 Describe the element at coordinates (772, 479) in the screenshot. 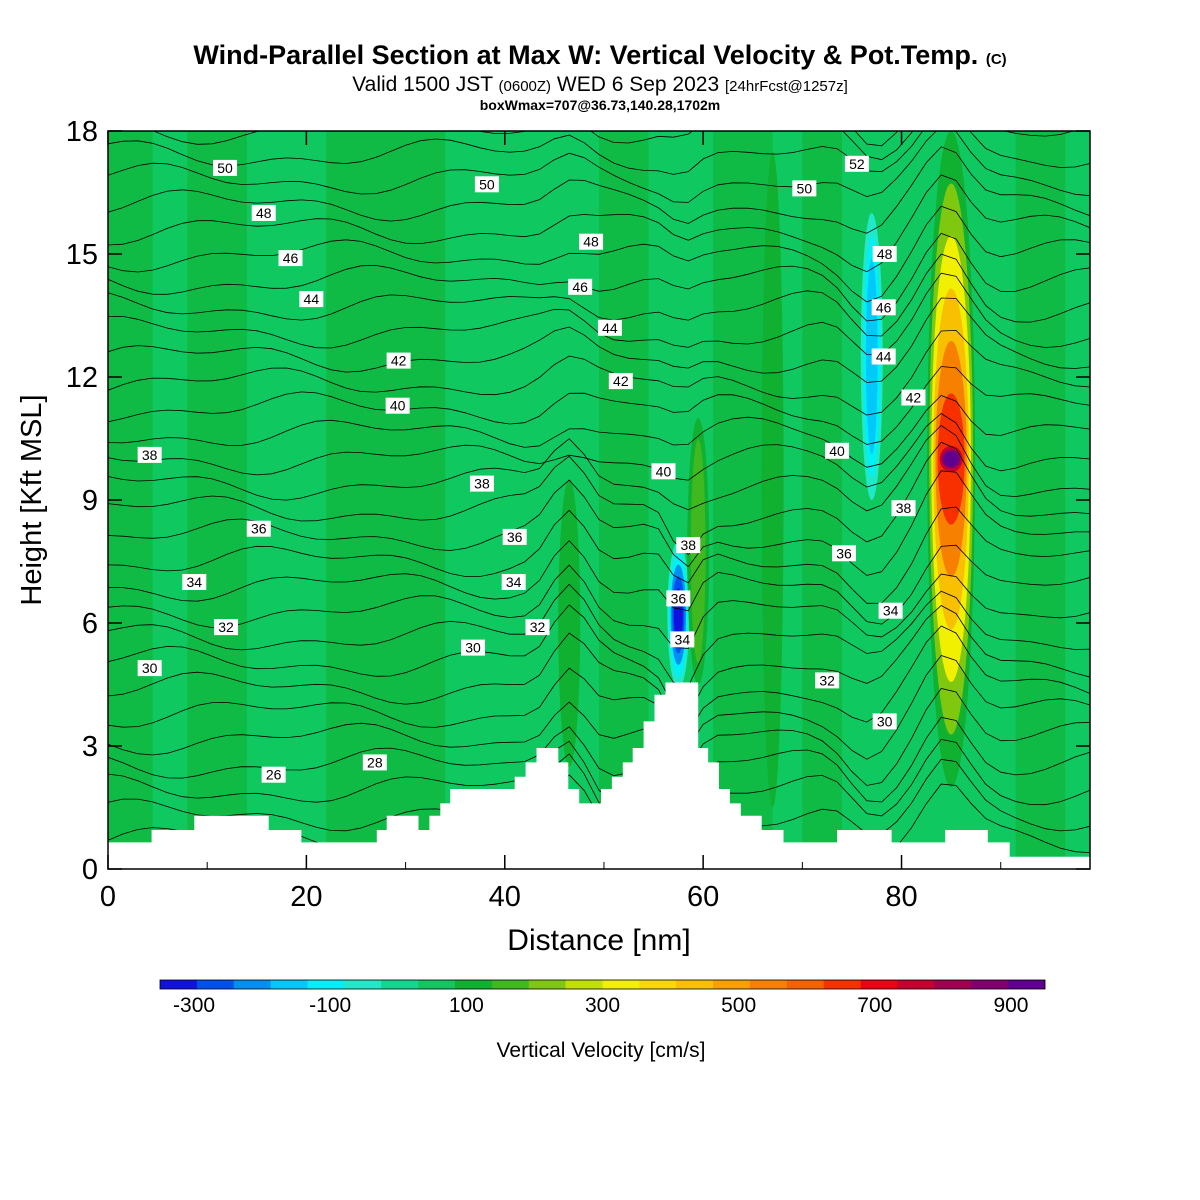

I see `velocity-core` at that location.